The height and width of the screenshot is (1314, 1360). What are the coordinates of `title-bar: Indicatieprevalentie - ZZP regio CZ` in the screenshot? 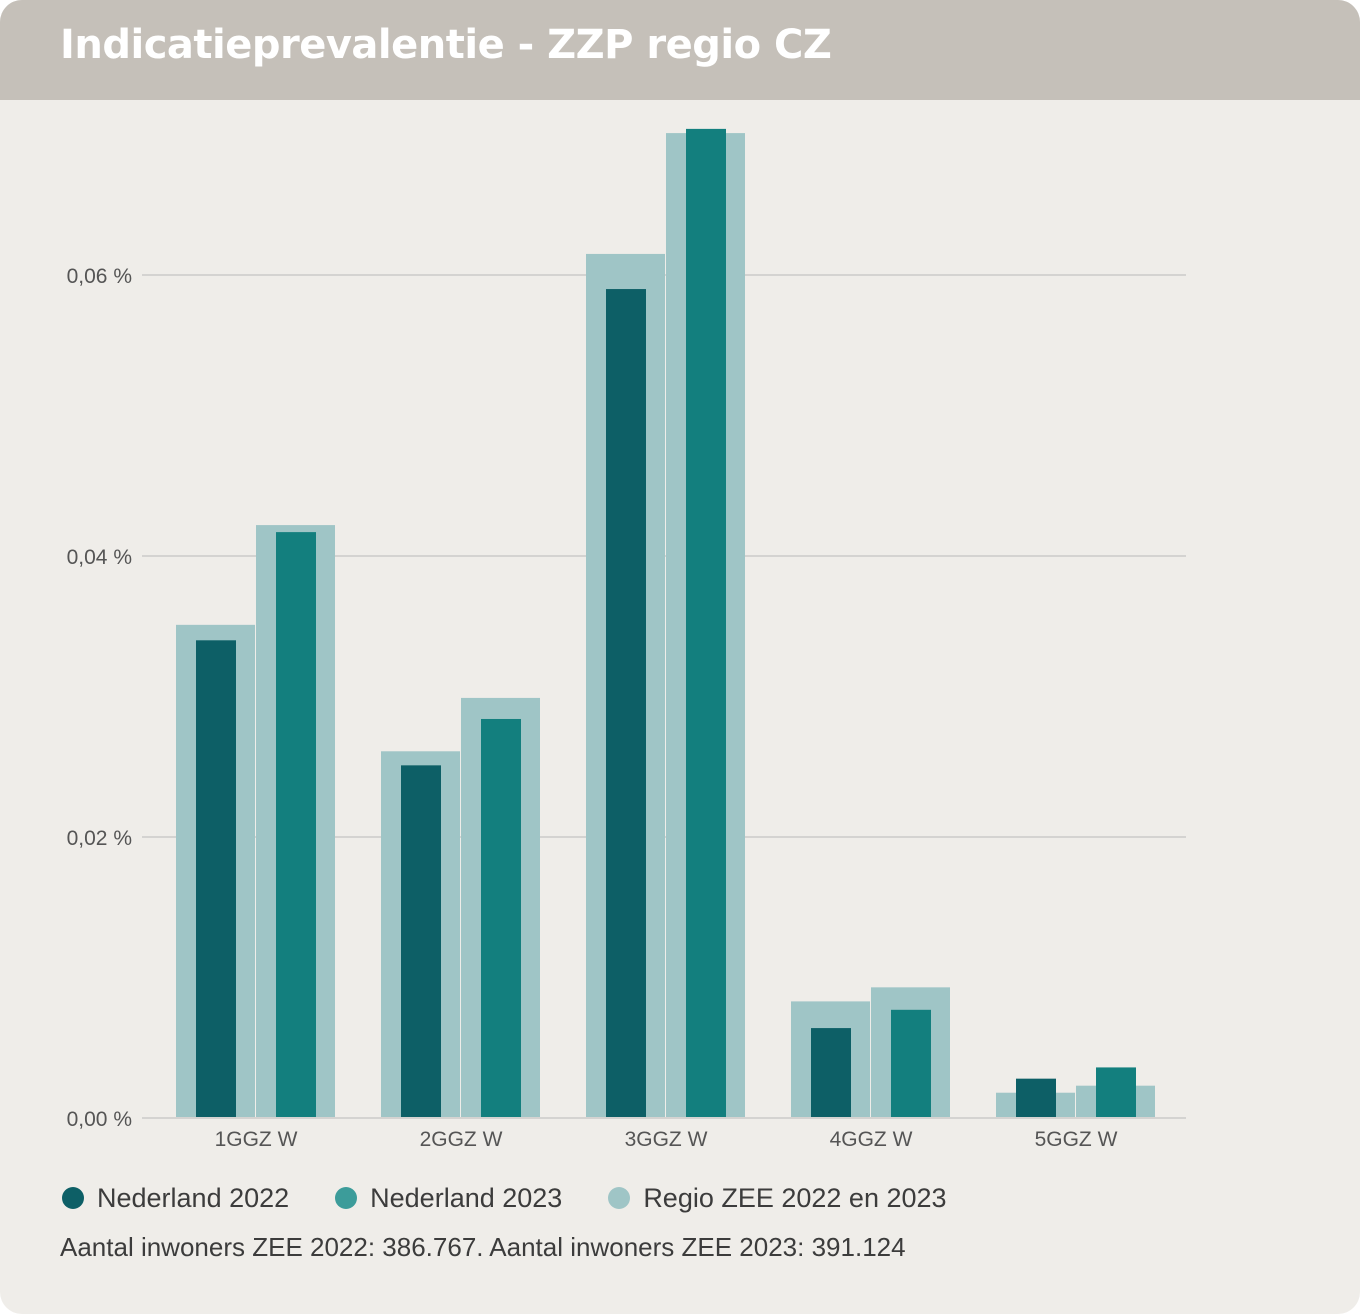 It's located at (680, 50).